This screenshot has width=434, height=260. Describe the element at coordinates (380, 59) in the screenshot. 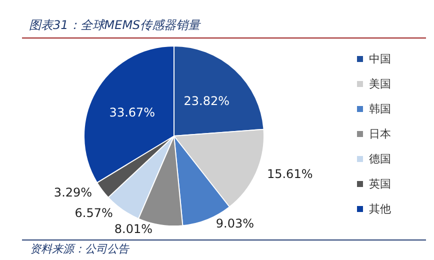

I see `legend-label: 中国` at that location.